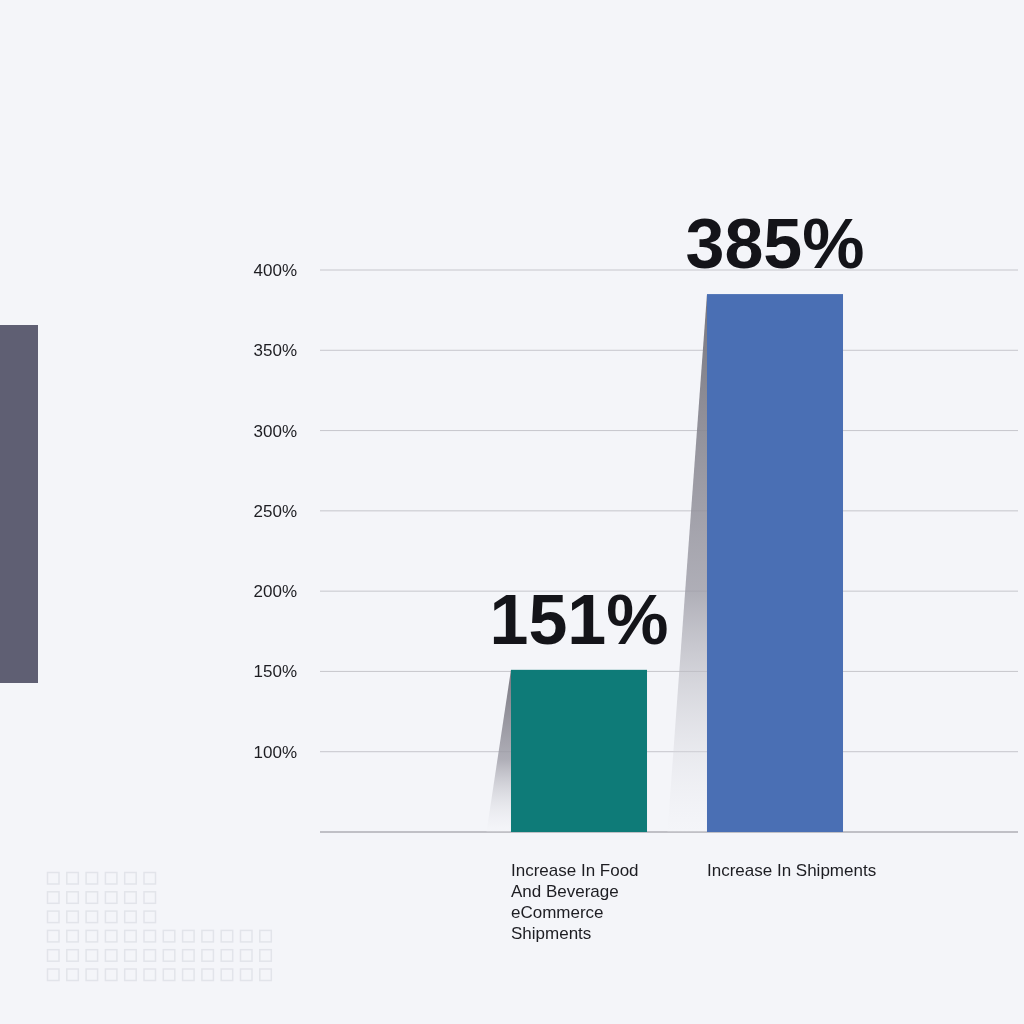 The image size is (1024, 1024). What do you see at coordinates (275, 672) in the screenshot?
I see `y-tick-label: 150%` at bounding box center [275, 672].